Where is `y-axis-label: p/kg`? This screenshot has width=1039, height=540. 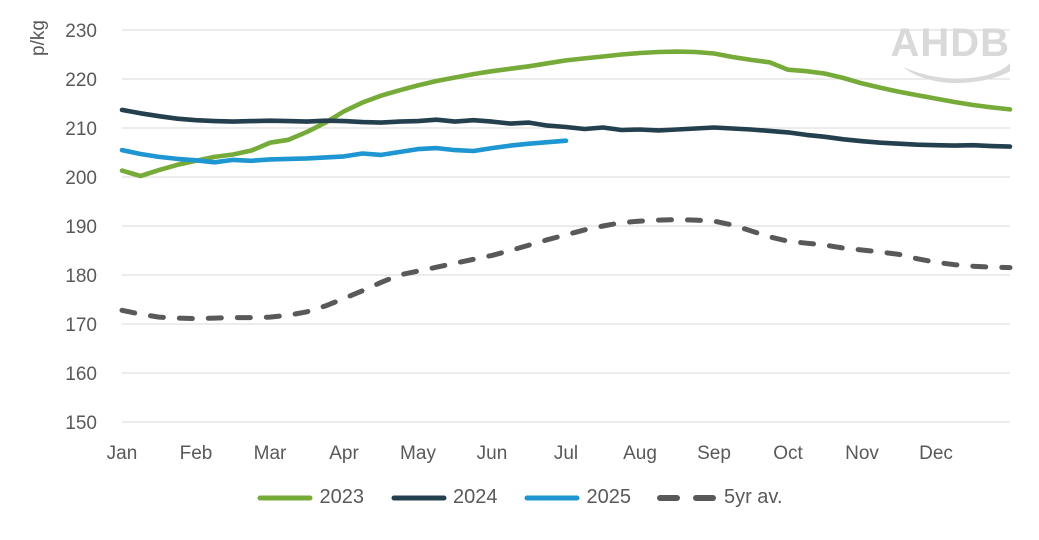
y-axis-label: p/kg is located at coordinates (38, 38).